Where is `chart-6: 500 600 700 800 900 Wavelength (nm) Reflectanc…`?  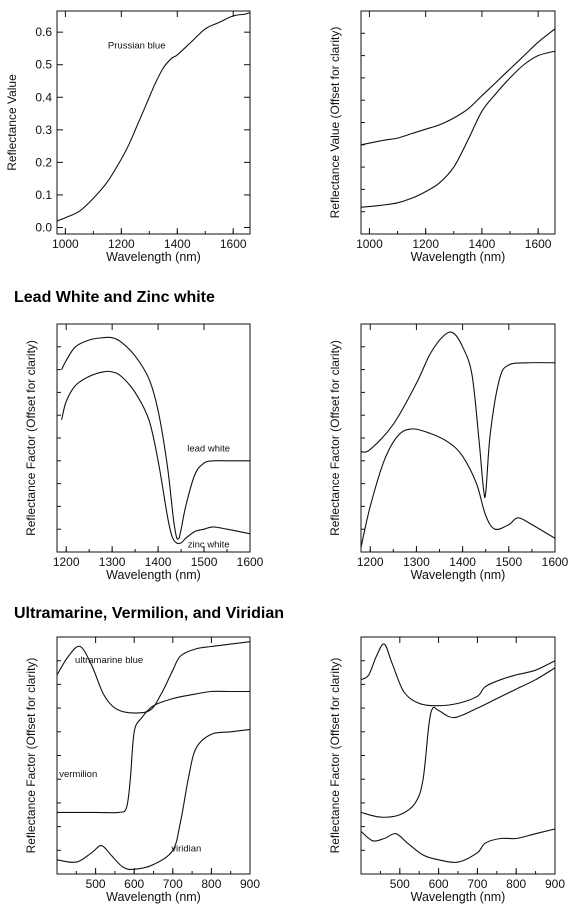
chart-6: 500 600 700 800 900 Wavelength (nm) Reflectanc… is located at coordinates (446, 770).